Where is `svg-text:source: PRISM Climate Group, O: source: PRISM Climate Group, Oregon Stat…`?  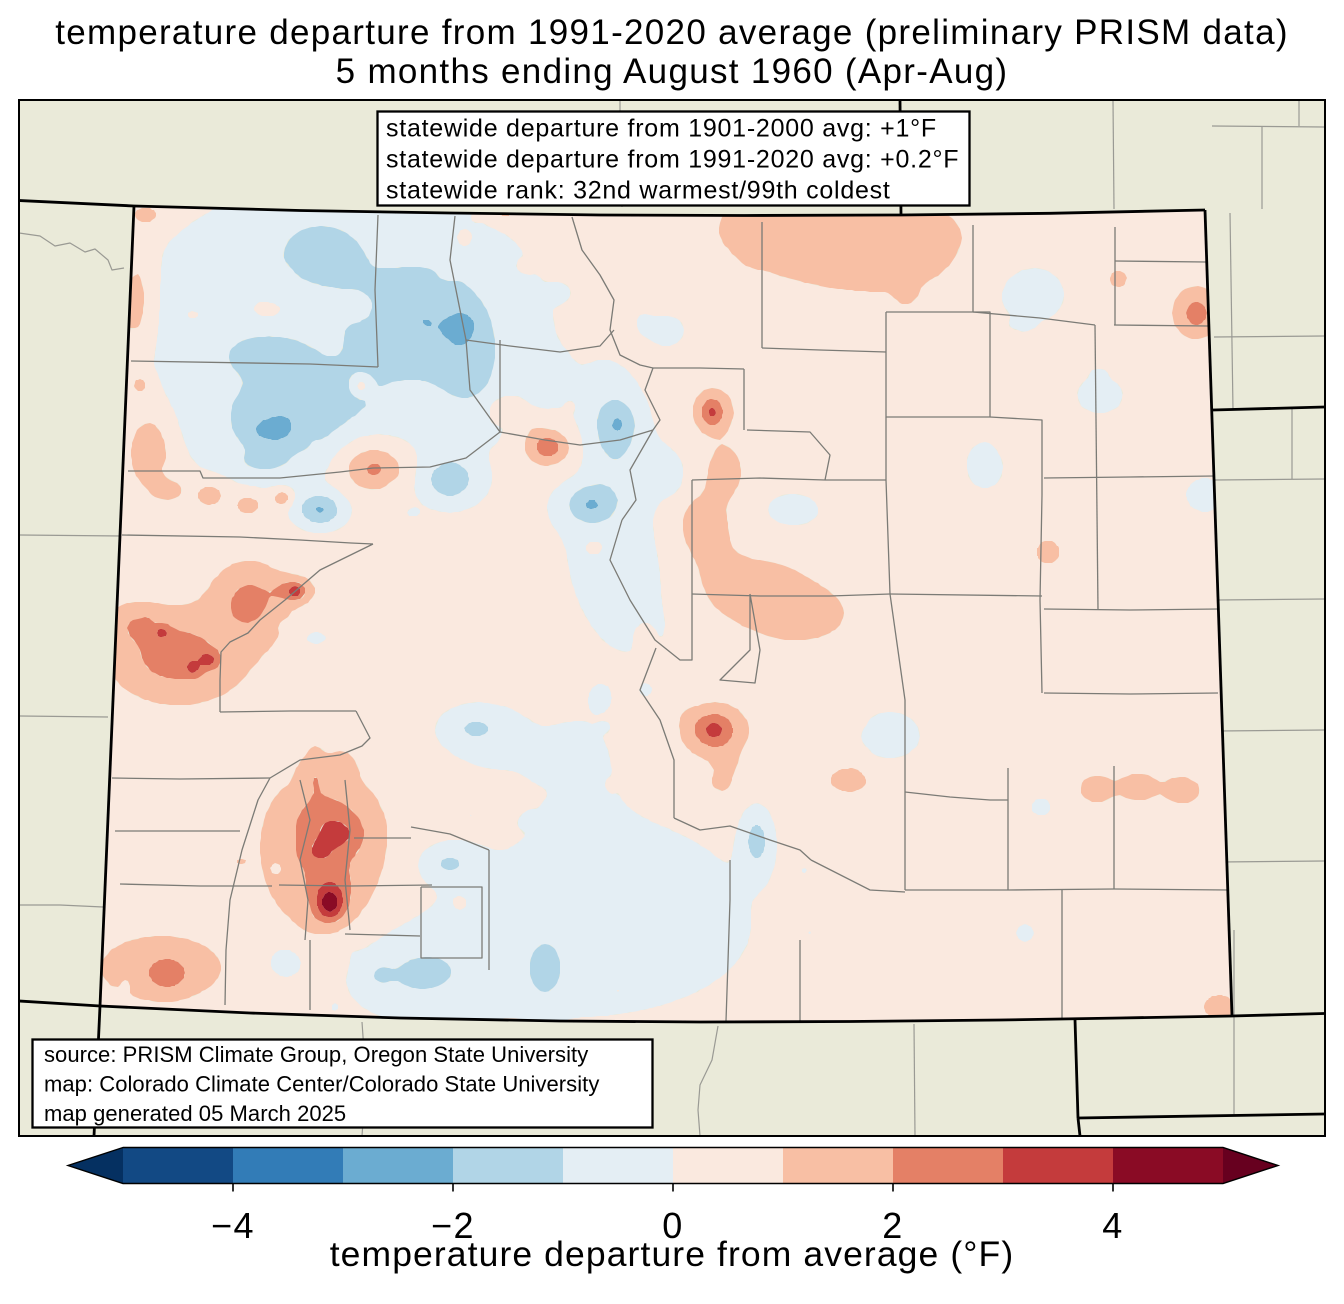 svg-text:source: PRISM Climate Group, O: source: PRISM Climate Group, Oregon Stat… is located at coordinates (316, 1054).